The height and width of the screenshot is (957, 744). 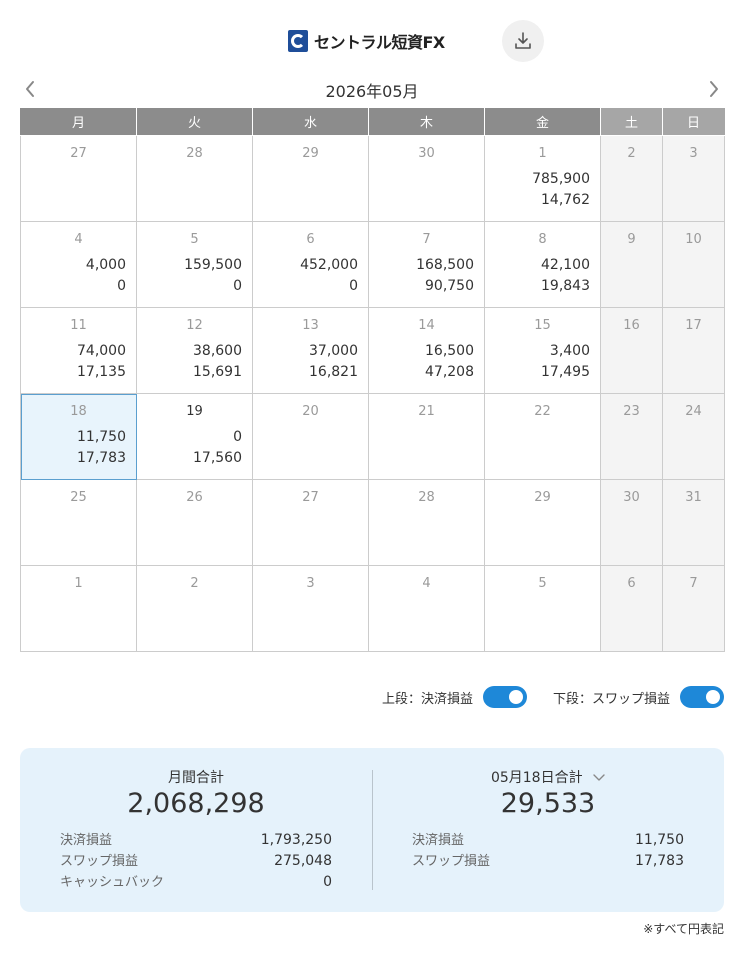 What do you see at coordinates (194, 325) in the screenshot?
I see `calendar-day-number: 12` at bounding box center [194, 325].